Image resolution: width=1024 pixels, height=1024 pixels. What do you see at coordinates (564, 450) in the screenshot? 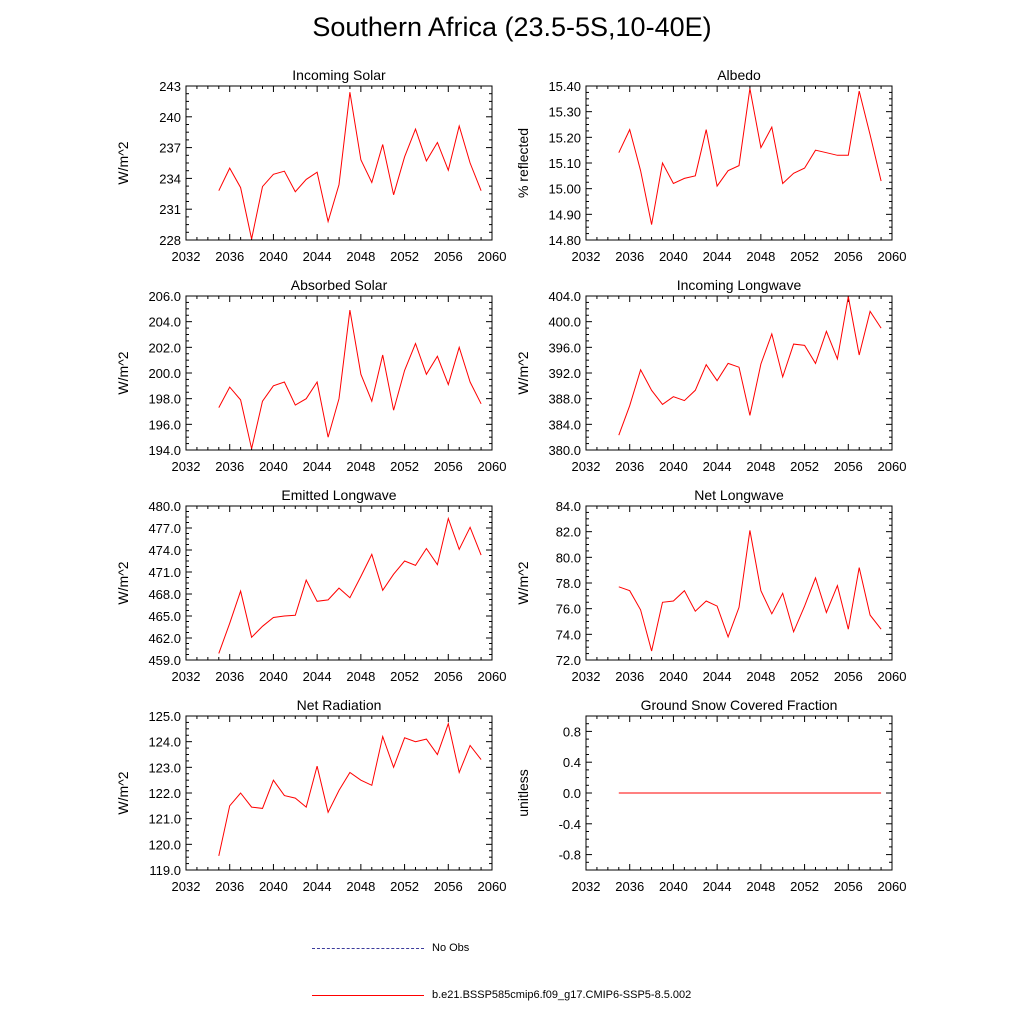
I see `y-tick-label: 380.0` at bounding box center [564, 450].